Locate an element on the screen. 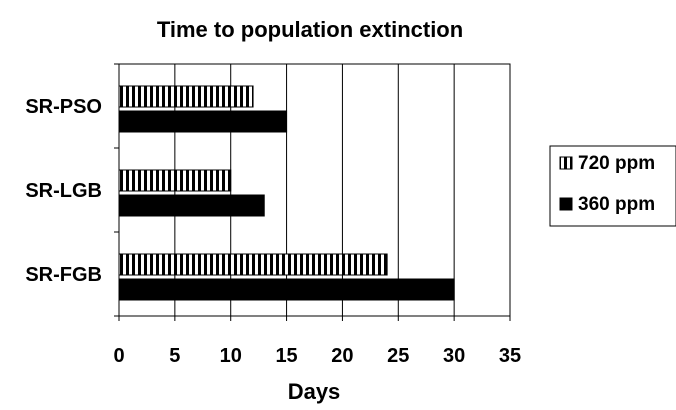 This screenshot has height=410, width=676. legend-label-720: 720 ppm is located at coordinates (616, 163).